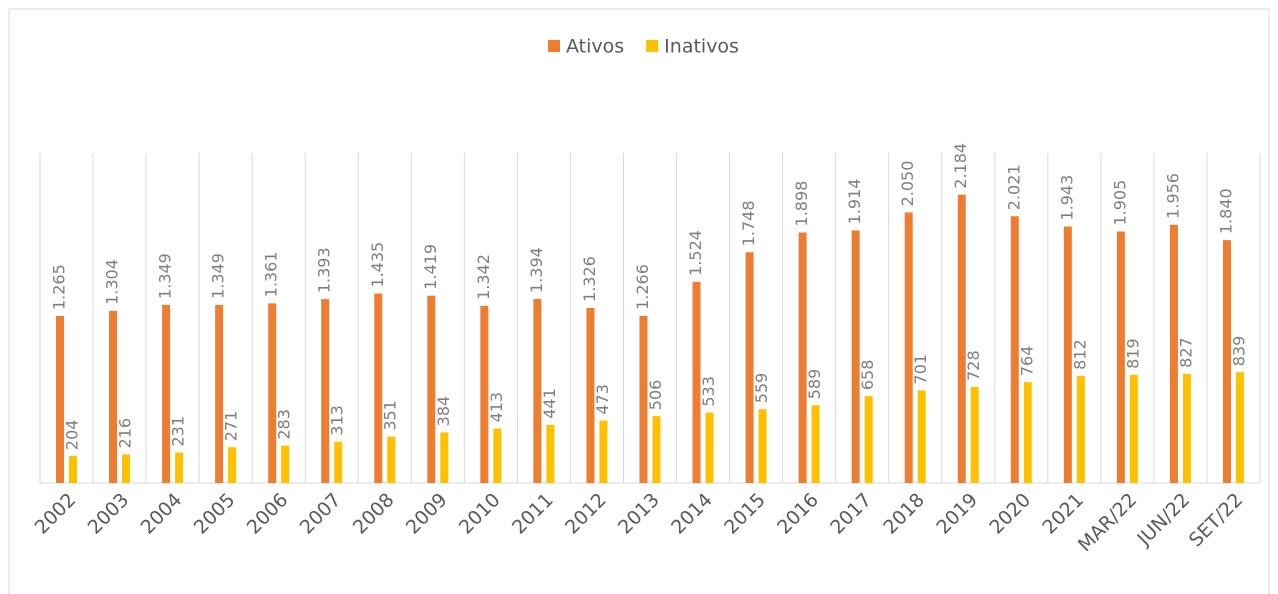  What do you see at coordinates (701, 47) in the screenshot?
I see `legend-label: Inativos` at bounding box center [701, 47].